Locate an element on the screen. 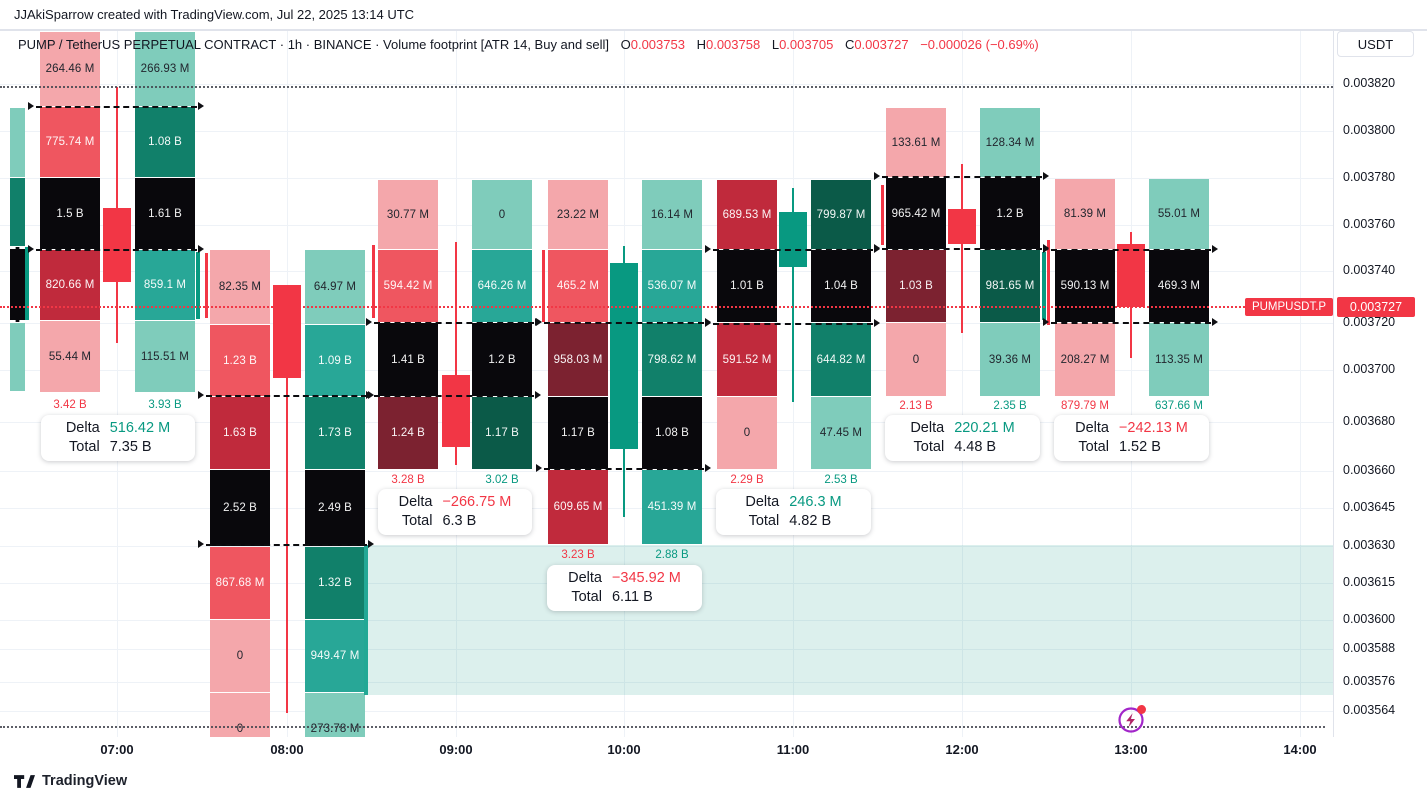 This screenshot has width=1427, height=797. footprint-cell-buy: 113.35 M is located at coordinates (1179, 359).